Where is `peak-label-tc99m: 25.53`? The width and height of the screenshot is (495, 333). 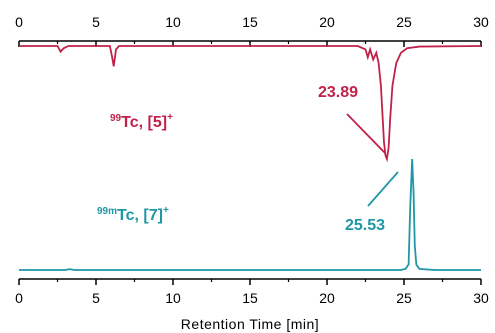 peak-label-tc99m: 25.53 is located at coordinates (365, 225).